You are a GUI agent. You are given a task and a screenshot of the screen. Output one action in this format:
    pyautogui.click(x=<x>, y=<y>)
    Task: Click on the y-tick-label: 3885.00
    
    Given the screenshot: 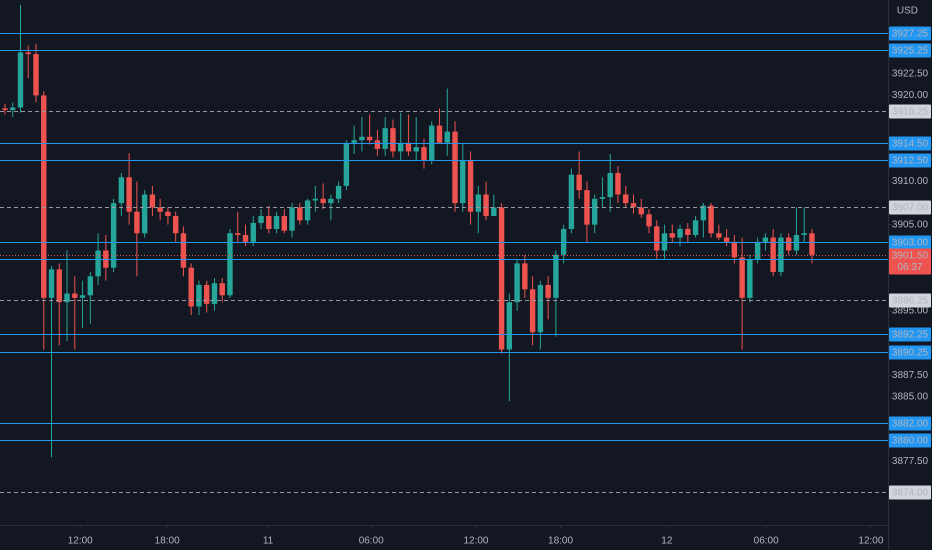 What is the action you would take?
    pyautogui.click(x=910, y=397)
    